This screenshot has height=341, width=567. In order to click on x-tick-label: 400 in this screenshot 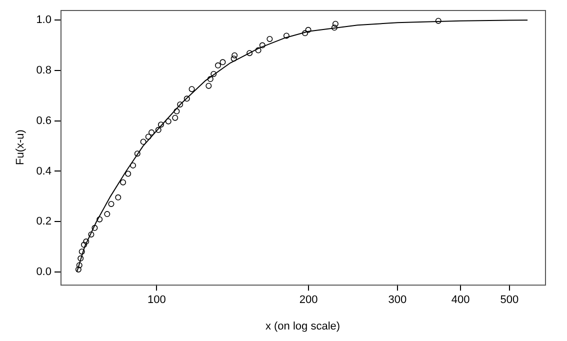, I will do `click(460, 300)`.